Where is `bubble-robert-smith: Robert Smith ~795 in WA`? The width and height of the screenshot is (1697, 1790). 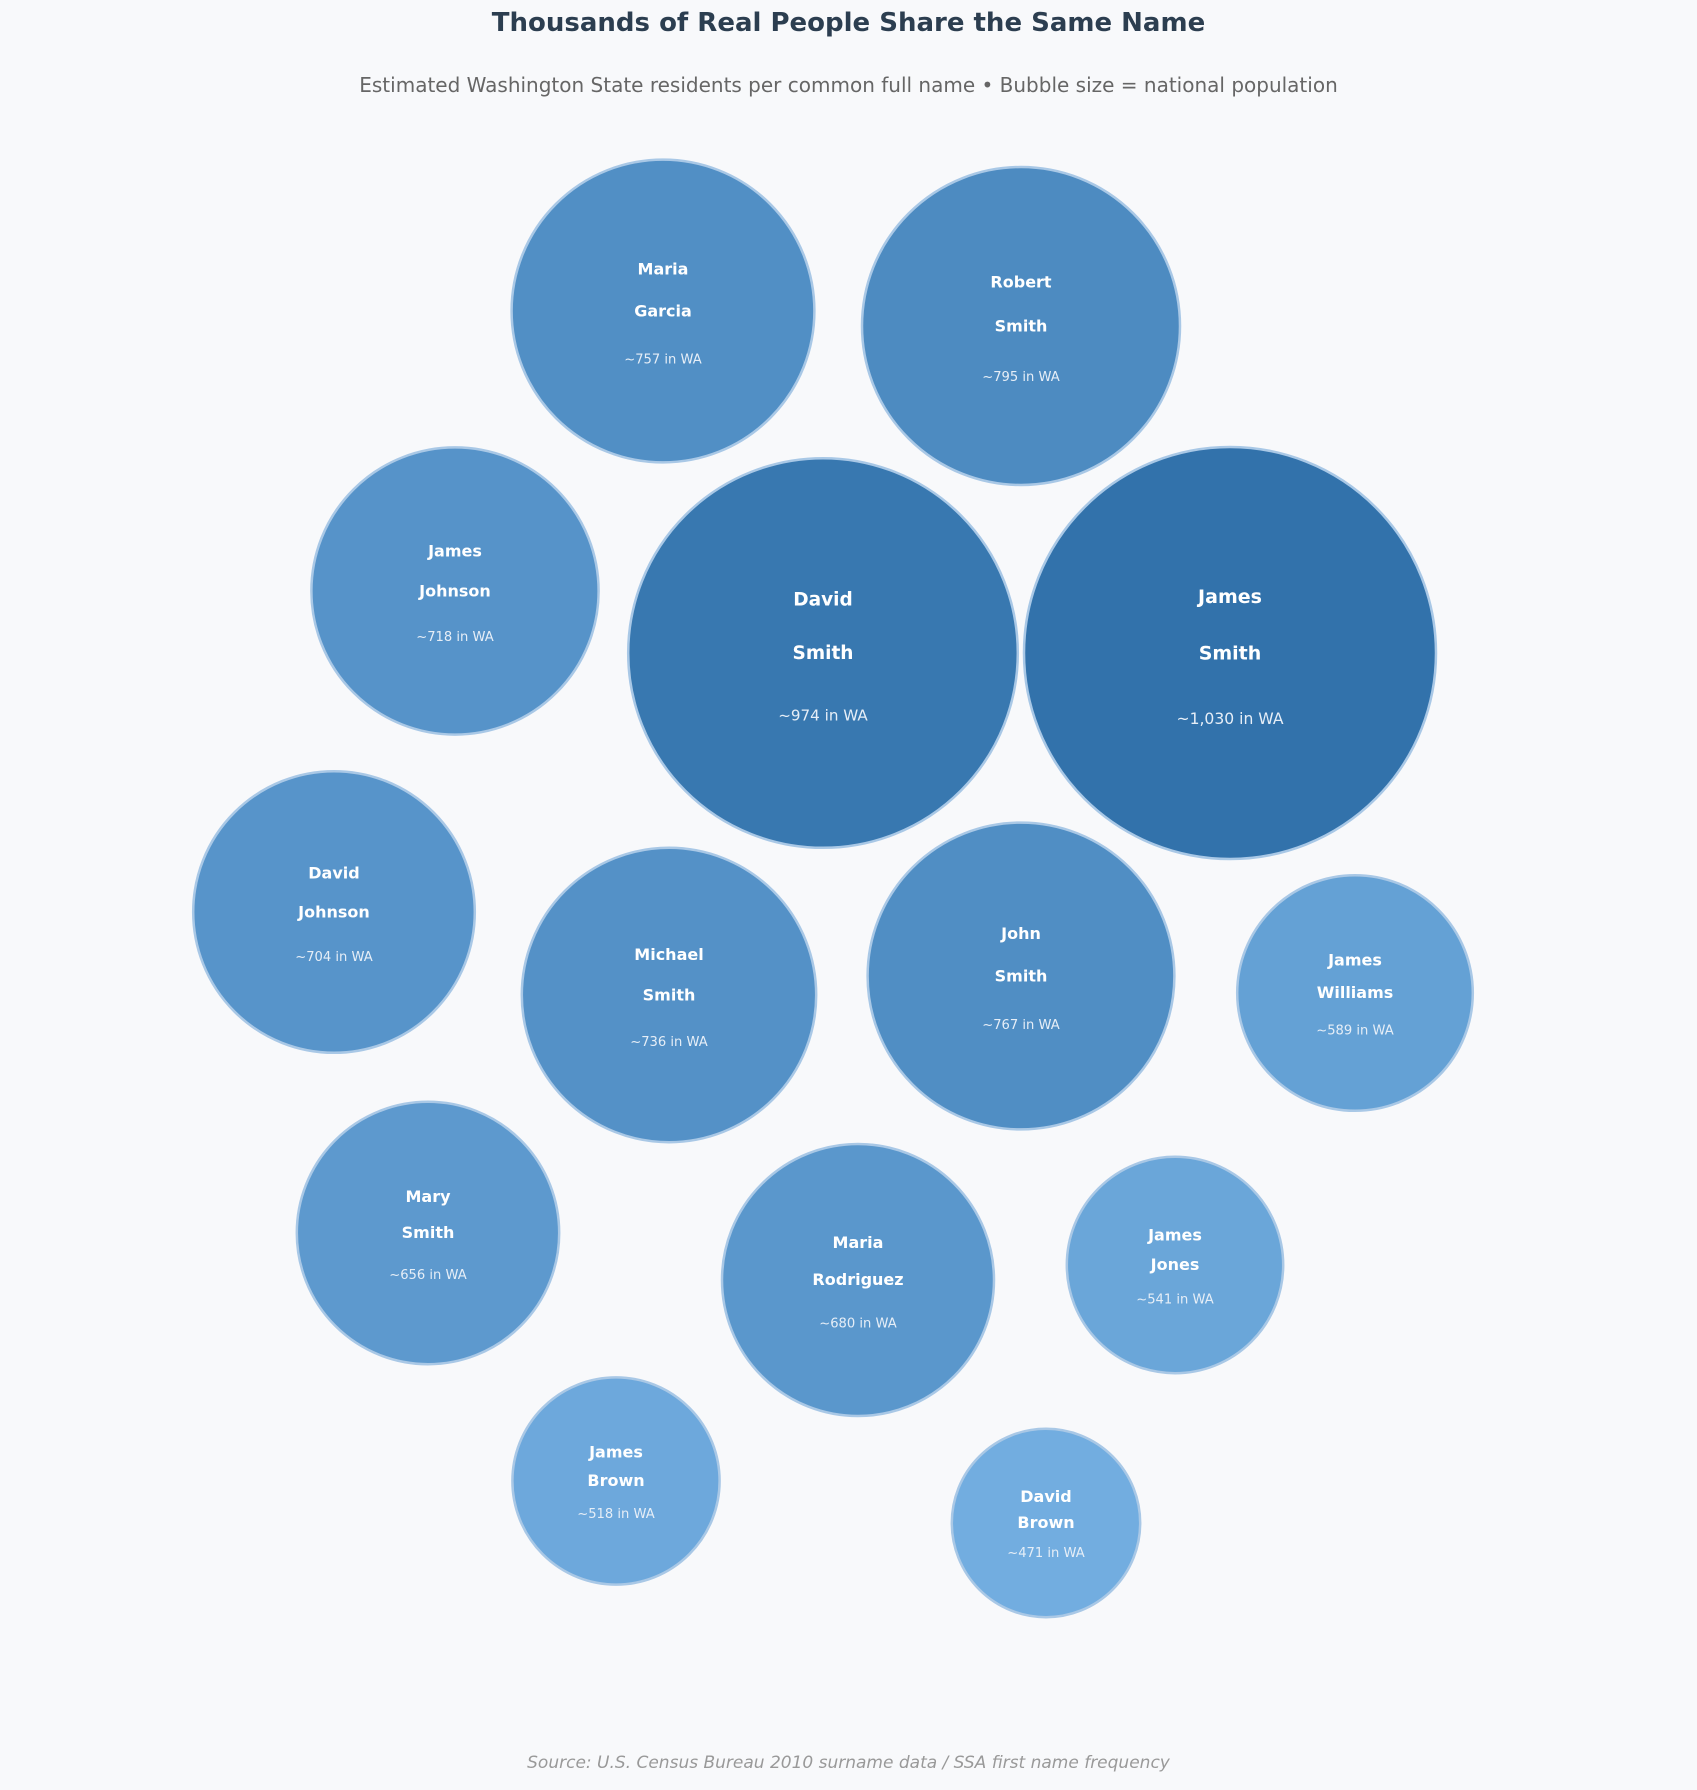 bubble-robert-smith: Robert Smith ~795 in WA is located at coordinates (1021, 326).